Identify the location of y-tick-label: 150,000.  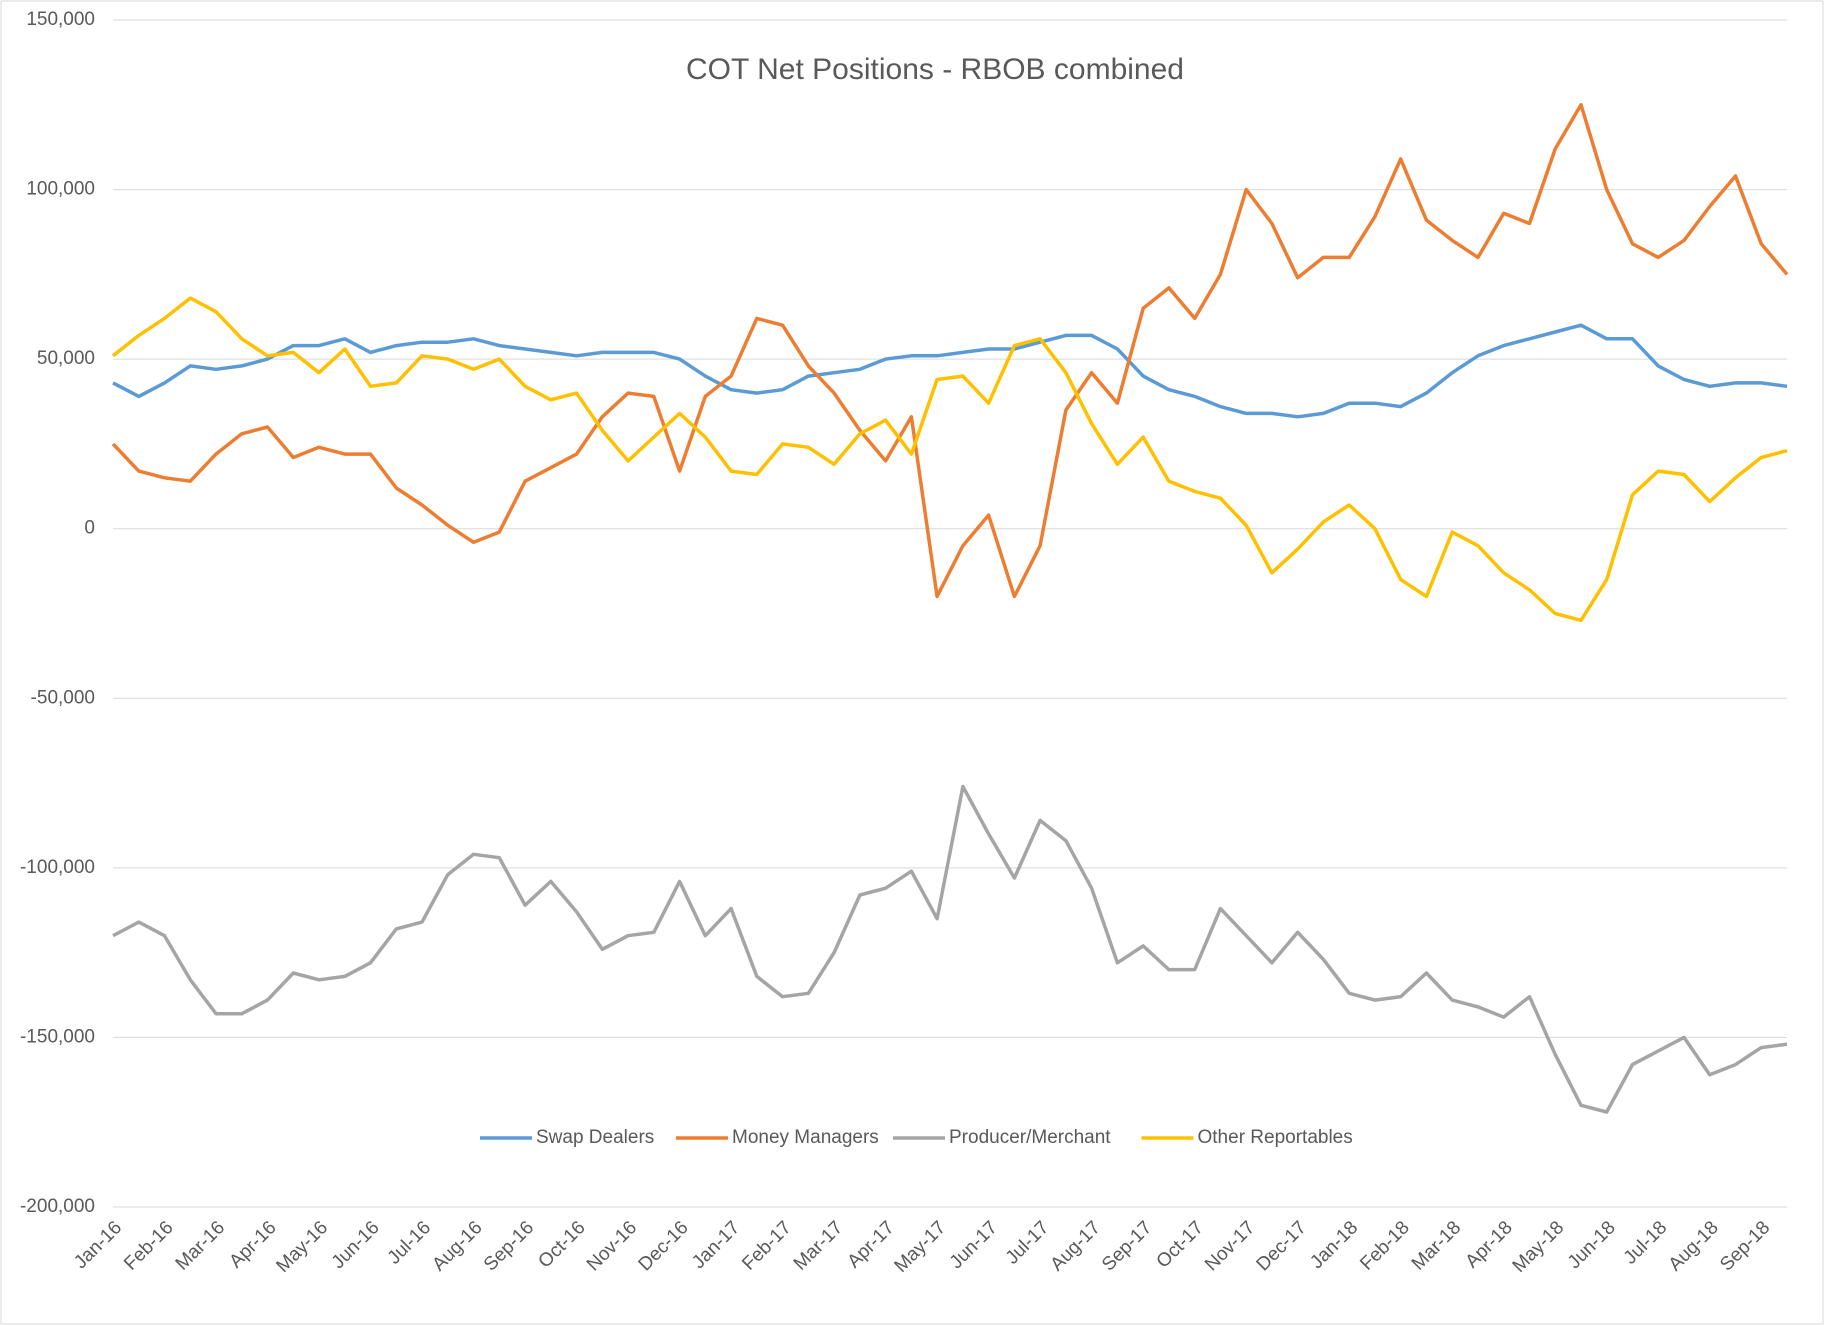
(60, 19).